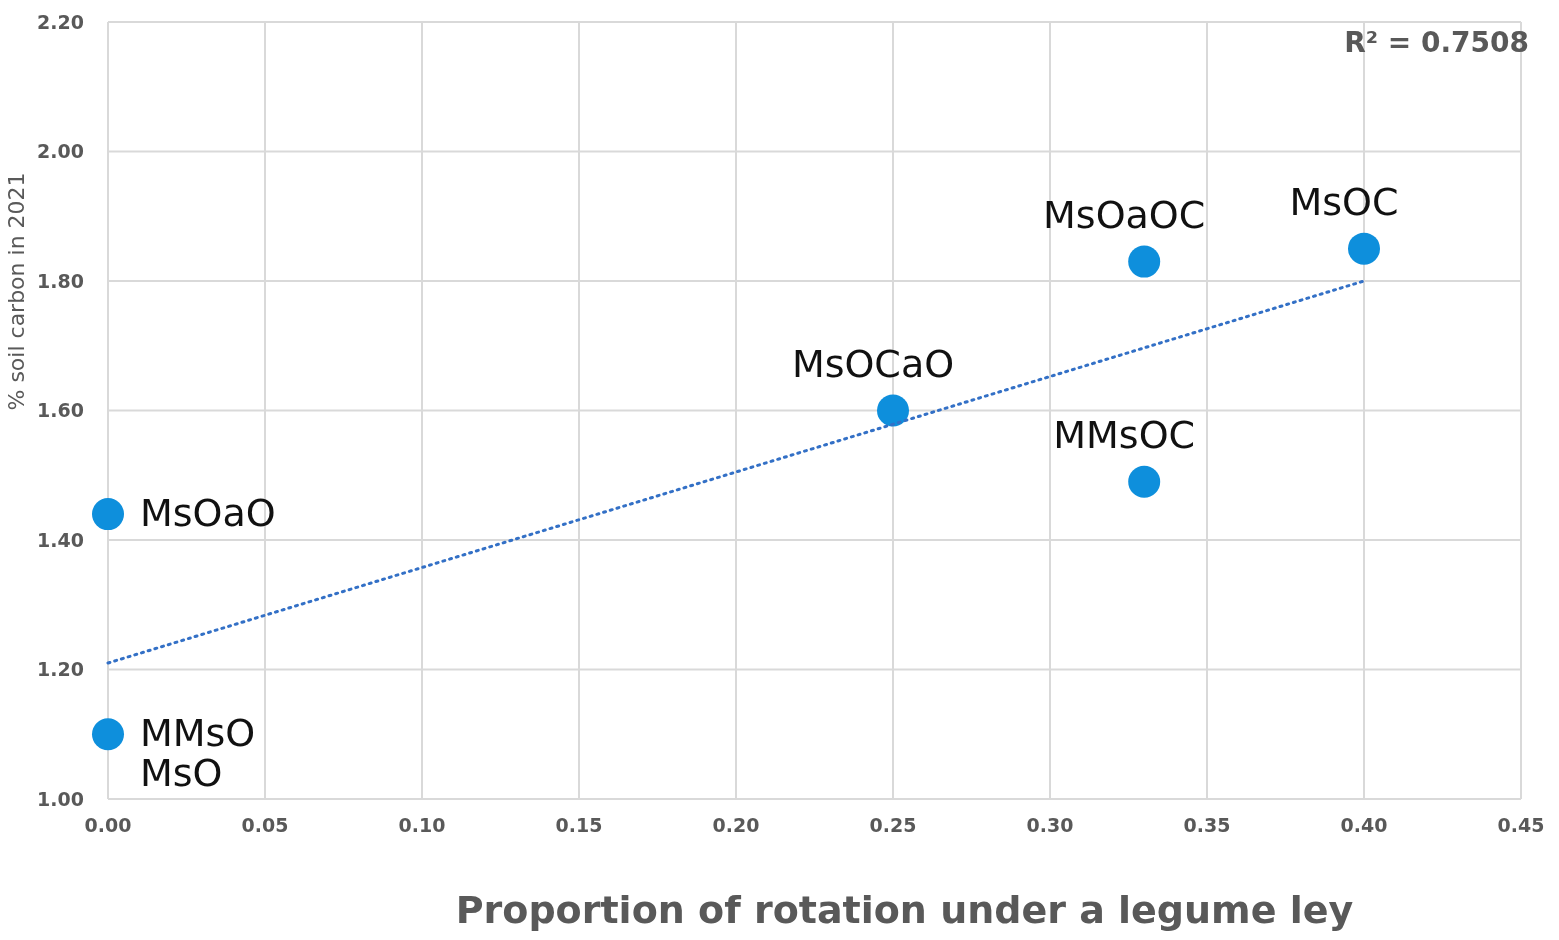 This screenshot has width=1559, height=940. I want to click on y-tick-label: 1.60, so click(60, 410).